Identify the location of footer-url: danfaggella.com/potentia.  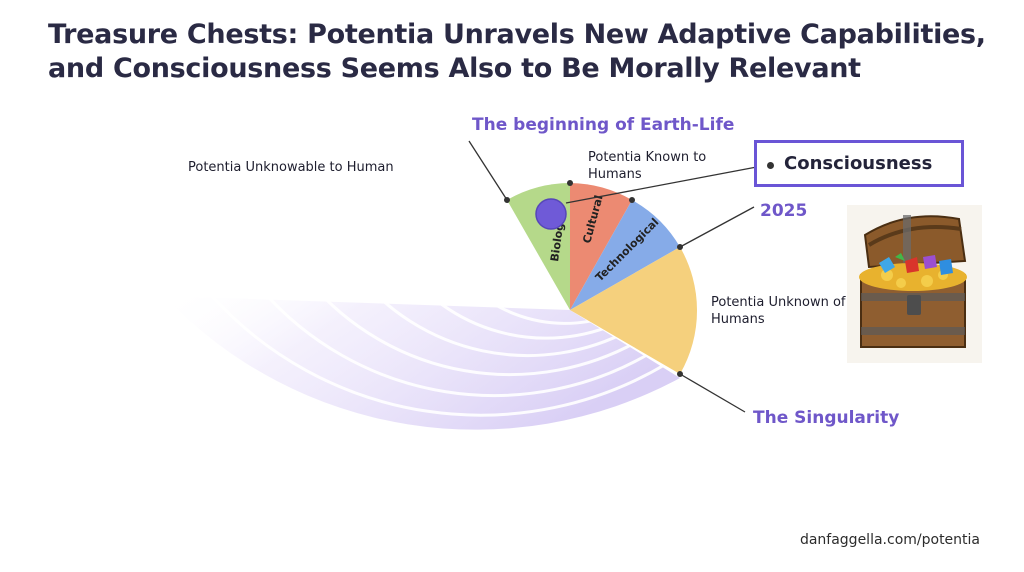
(889, 540).